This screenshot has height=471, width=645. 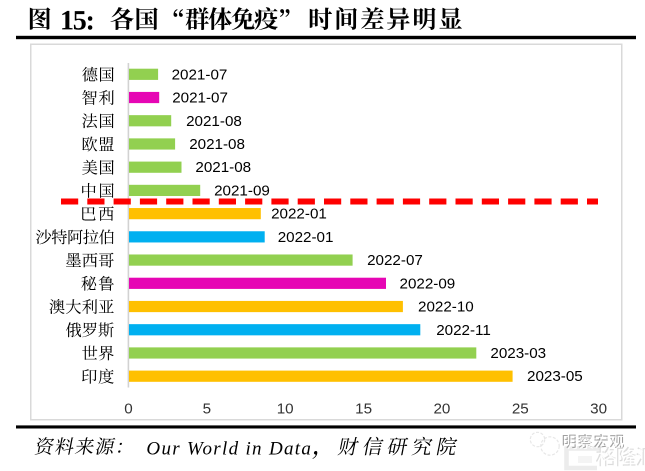 What do you see at coordinates (128, 408) in the screenshot?
I see `svg-text: 0` at bounding box center [128, 408].